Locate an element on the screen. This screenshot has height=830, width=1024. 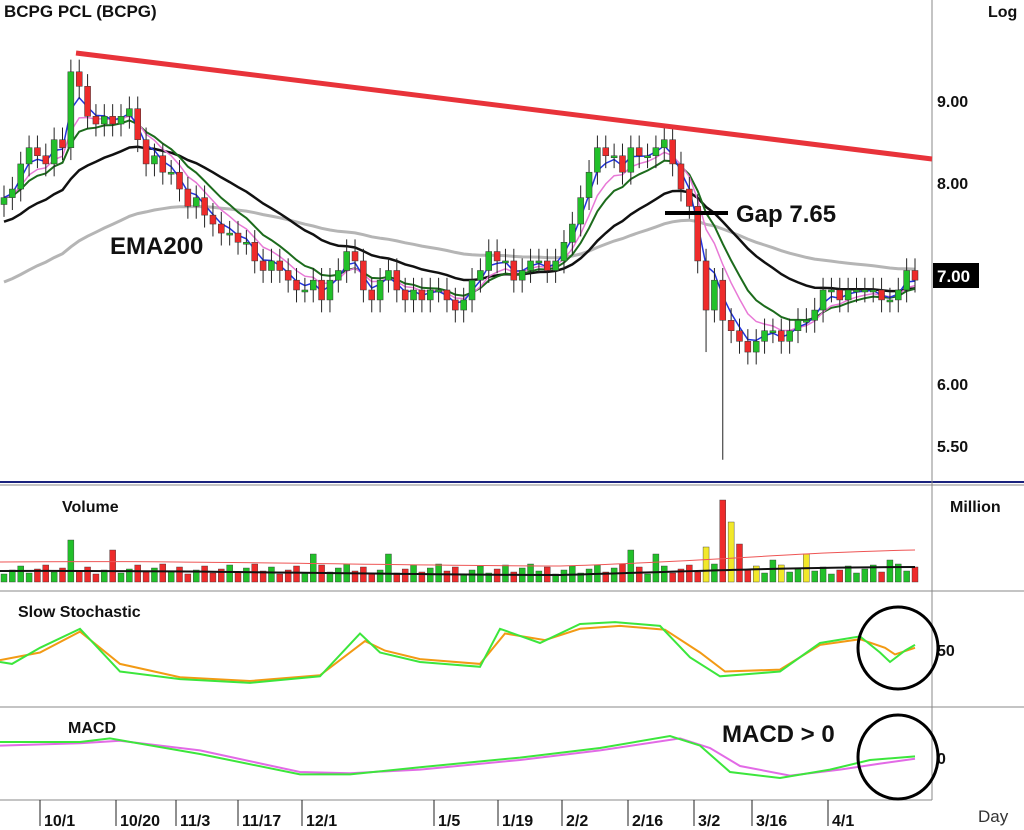
last-price-box is located at coordinates (956, 275).